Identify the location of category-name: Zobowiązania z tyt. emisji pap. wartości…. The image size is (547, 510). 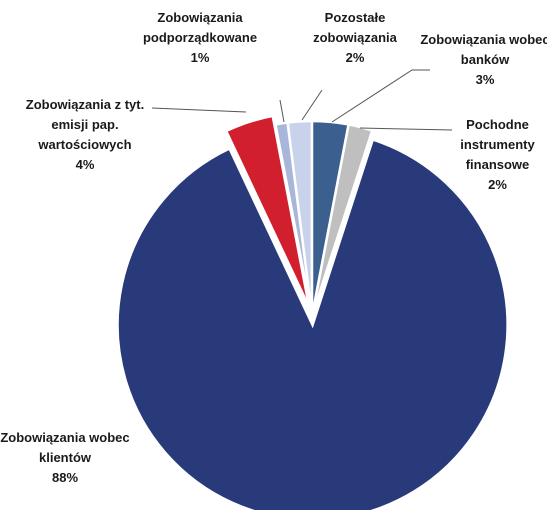
(85, 124).